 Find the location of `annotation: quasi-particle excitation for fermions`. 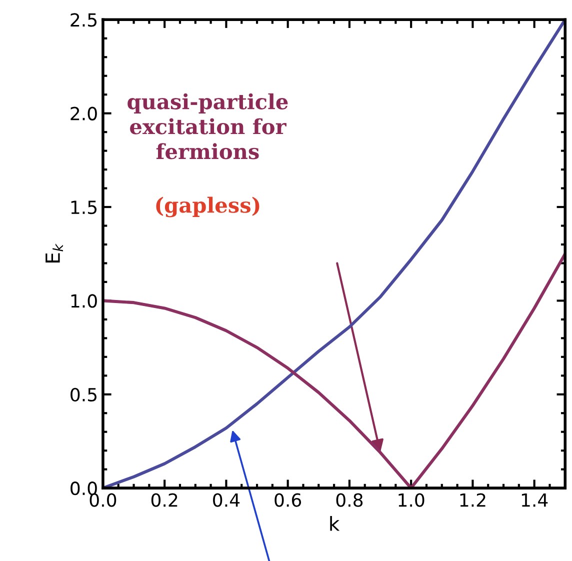

annotation: quasi-particle excitation for fermions is located at coordinates (208, 126).